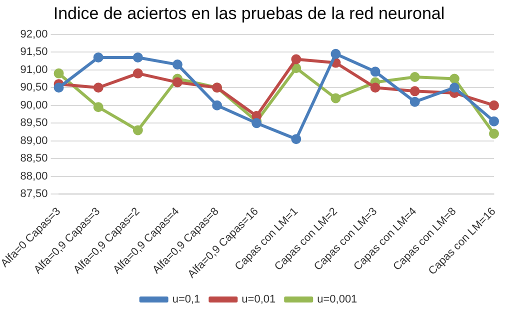 This screenshot has height=319, width=514. Describe the element at coordinates (34, 70) in the screenshot. I see `y-tick-label: 91,00` at that location.